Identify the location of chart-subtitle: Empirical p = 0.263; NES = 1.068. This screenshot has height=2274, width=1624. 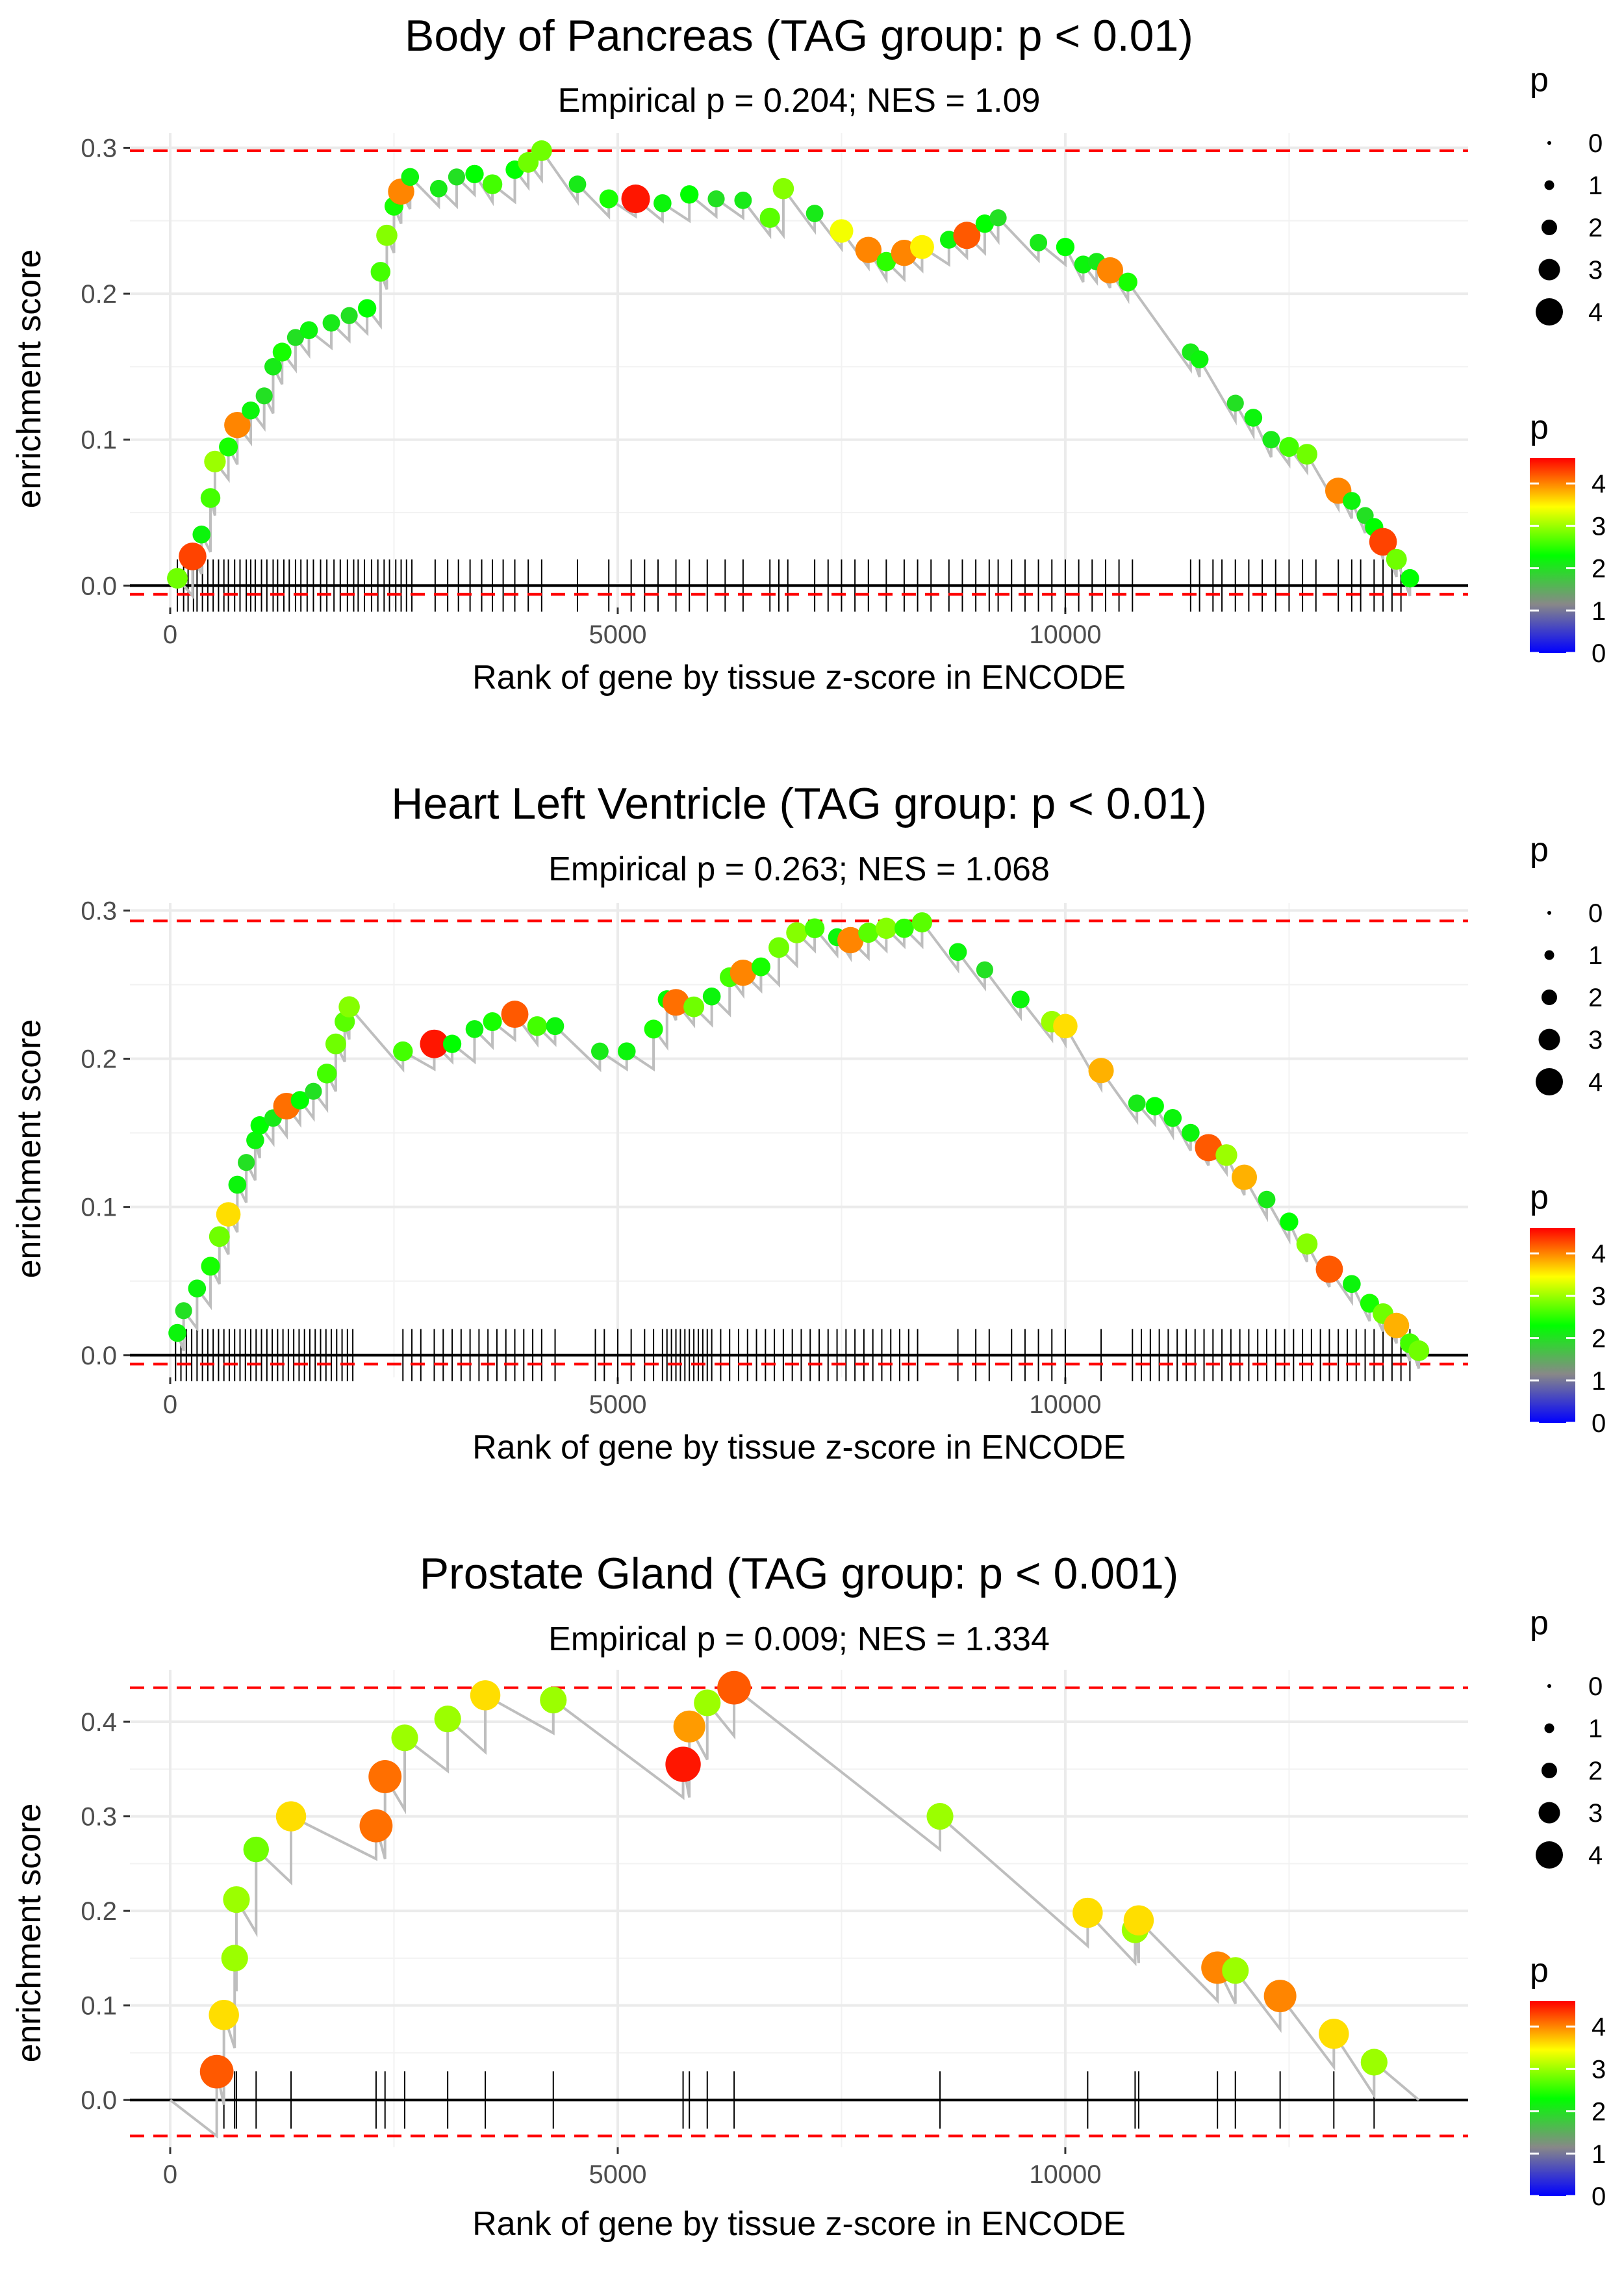
(799, 869).